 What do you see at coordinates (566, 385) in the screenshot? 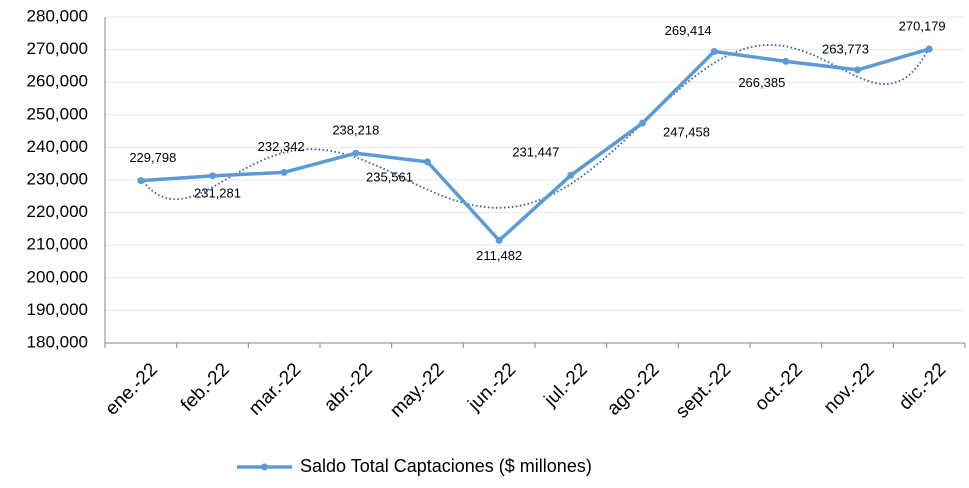
I see `x-tick-label: jul.-22` at bounding box center [566, 385].